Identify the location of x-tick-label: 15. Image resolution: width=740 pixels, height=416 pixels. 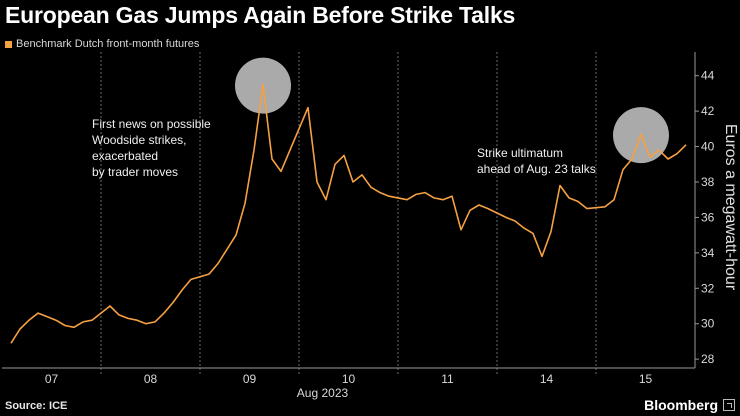
(646, 379).